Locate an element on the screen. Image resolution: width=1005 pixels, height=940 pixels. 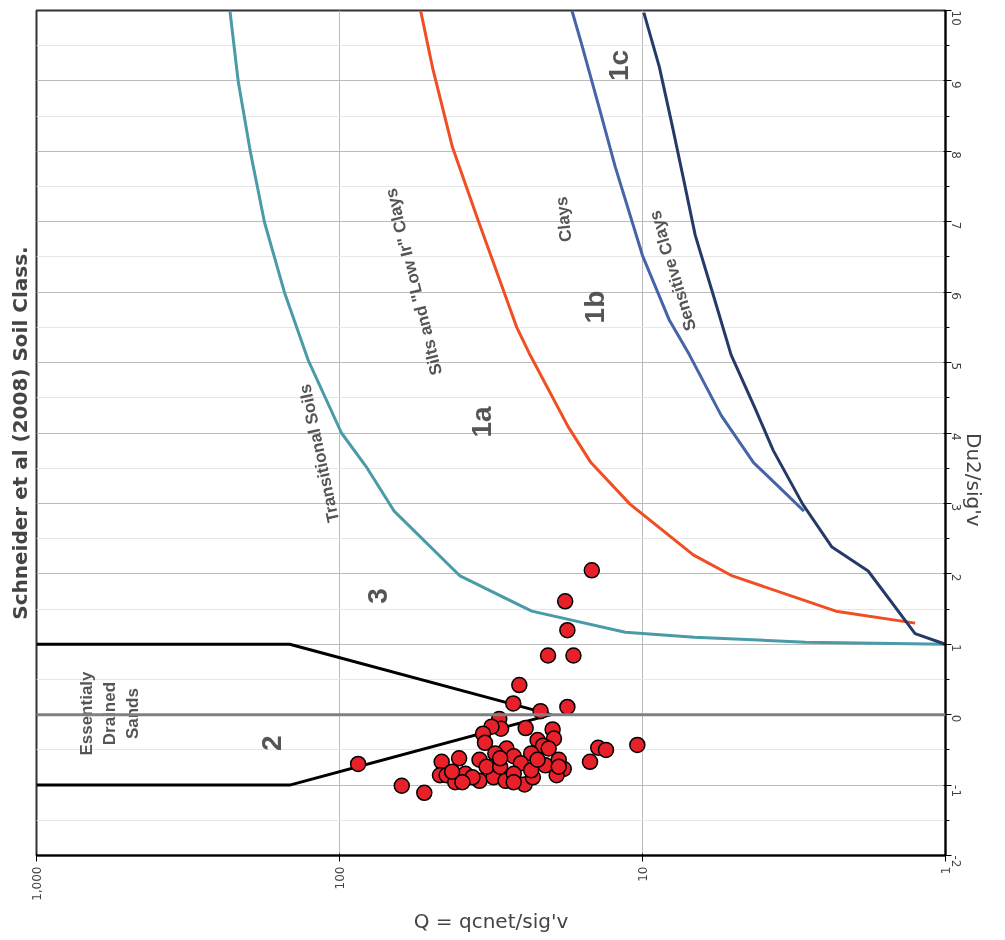
y-tick-label: 9 is located at coordinates (956, 84).